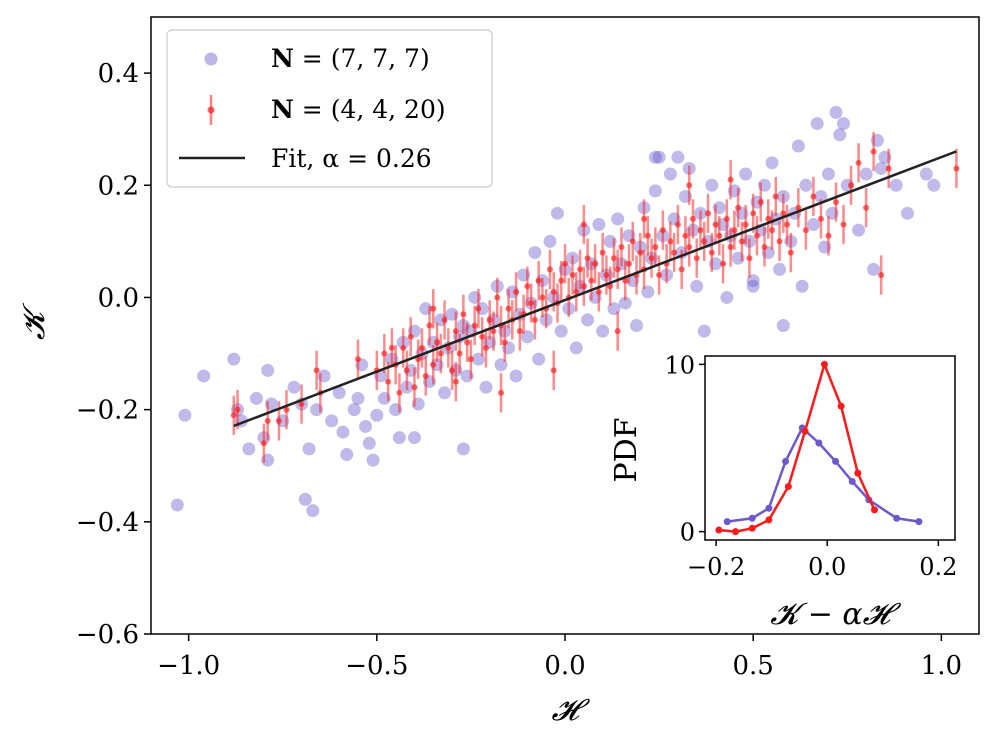  Describe the element at coordinates (797, 446) in the screenshot. I see `inset-series-line` at that location.